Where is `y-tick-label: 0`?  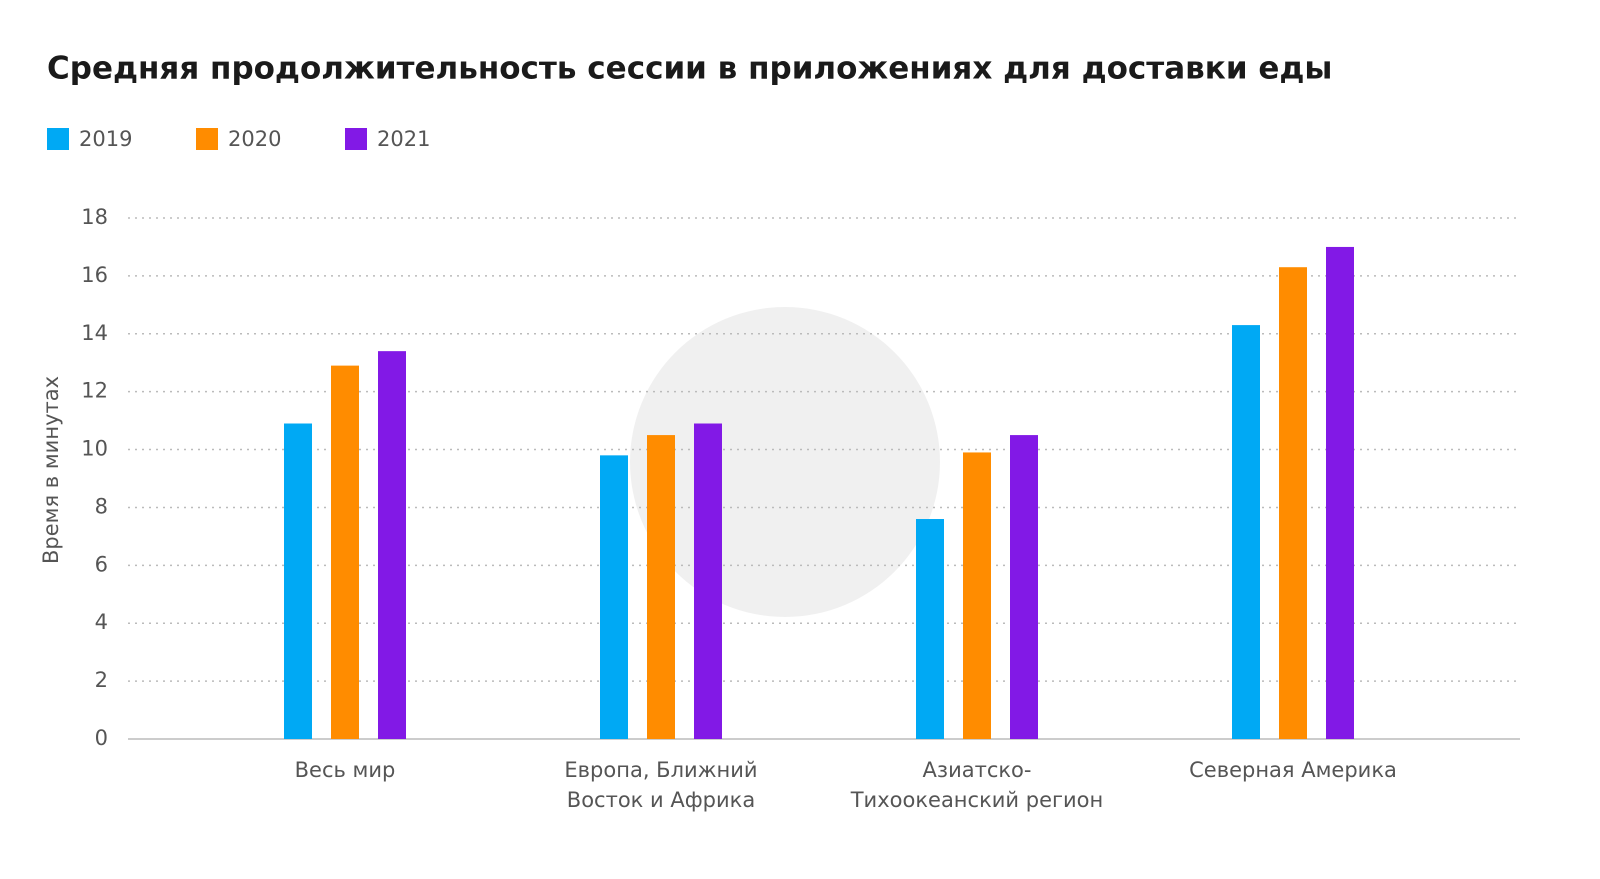 y-tick-label: 0 is located at coordinates (101, 738).